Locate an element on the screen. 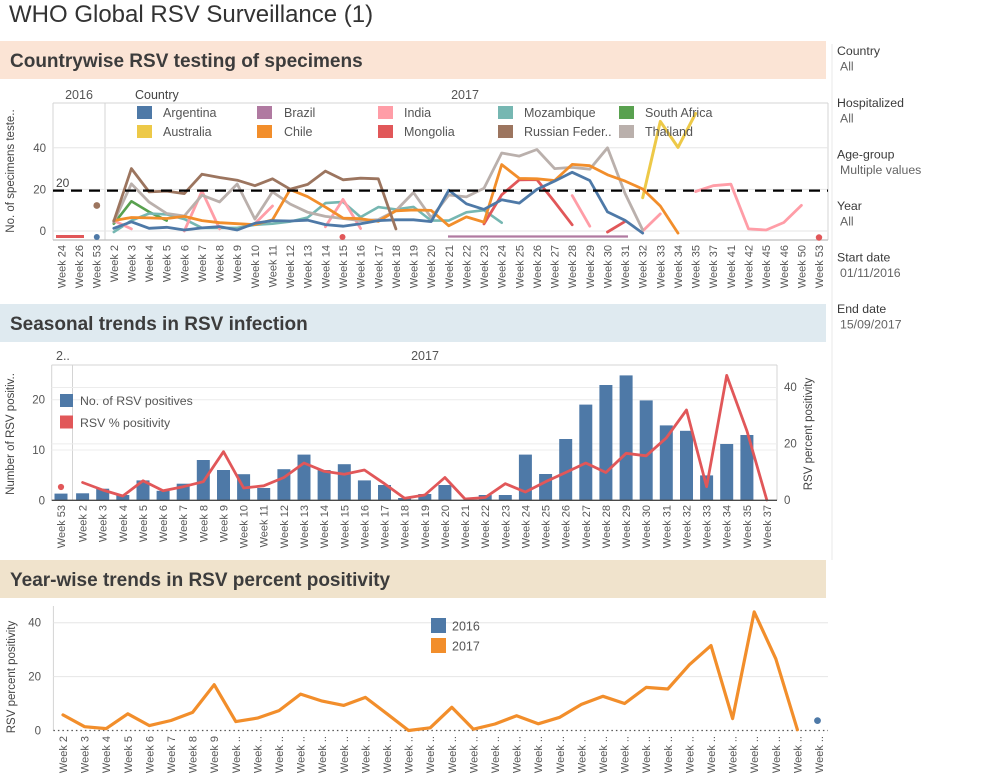  svg-text: Week 45 is located at coordinates (767, 266).